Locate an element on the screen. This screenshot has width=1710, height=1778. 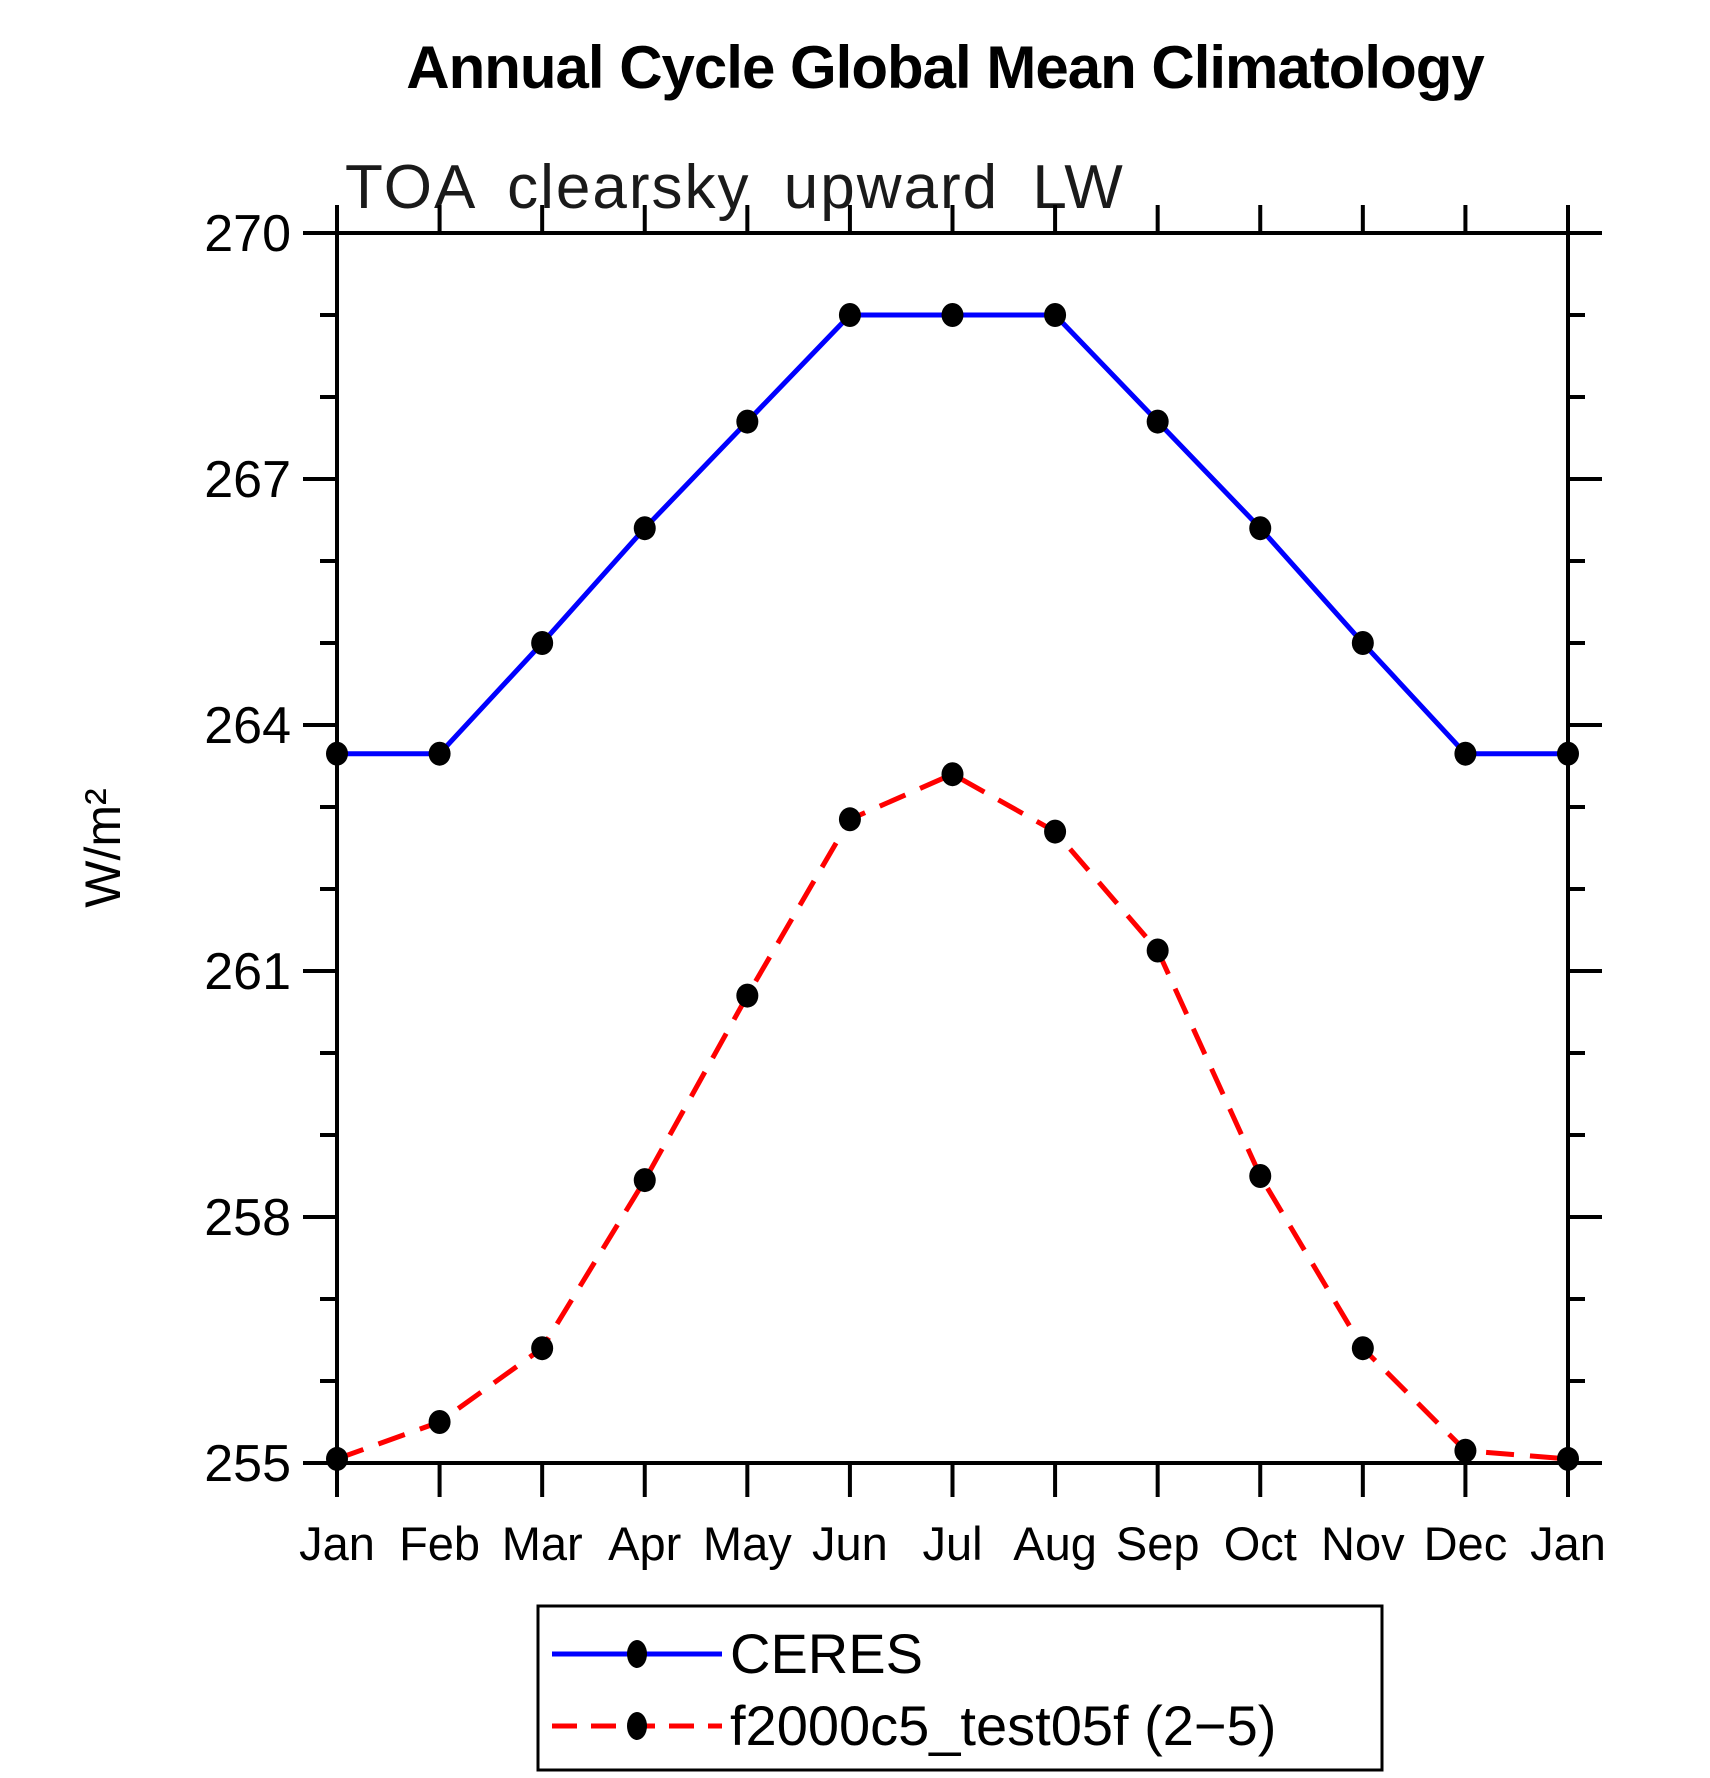
y-axis-label: W/m² is located at coordinates (103, 847).